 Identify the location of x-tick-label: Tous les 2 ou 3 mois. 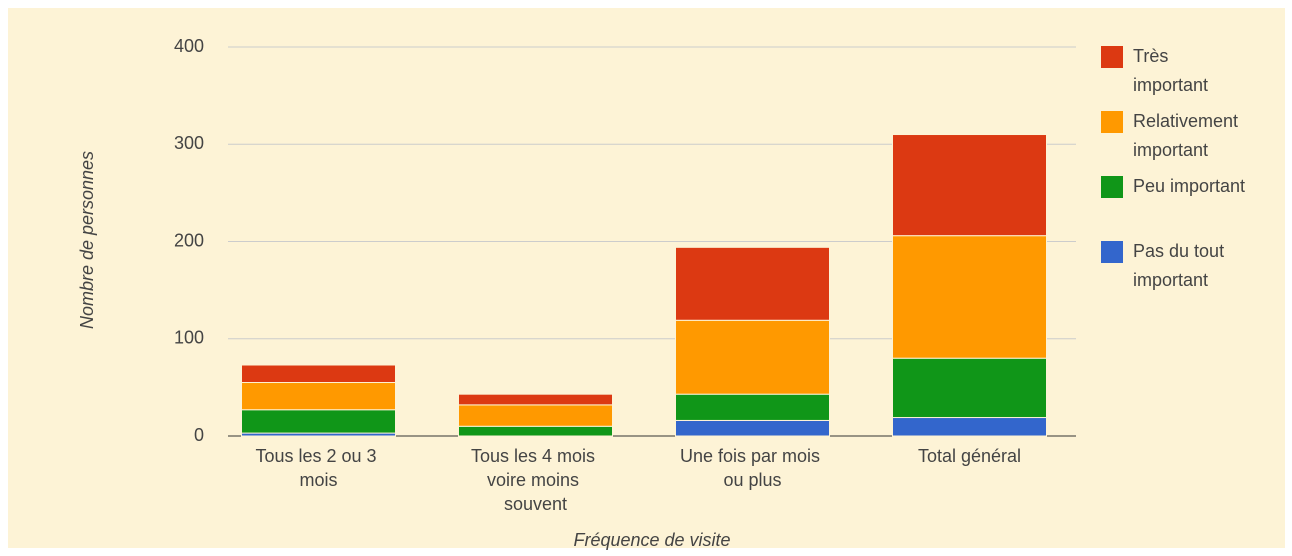
(318, 468).